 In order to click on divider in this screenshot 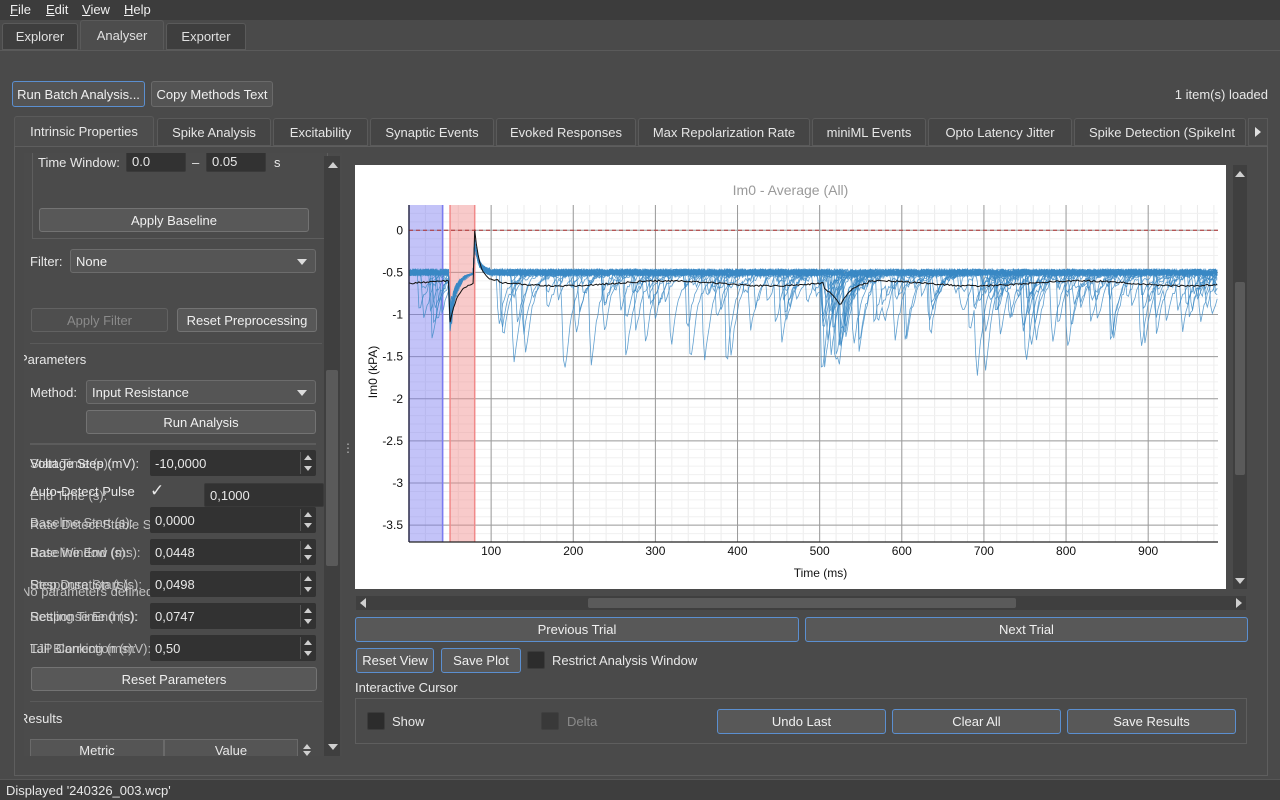, I will do `click(176, 701)`.